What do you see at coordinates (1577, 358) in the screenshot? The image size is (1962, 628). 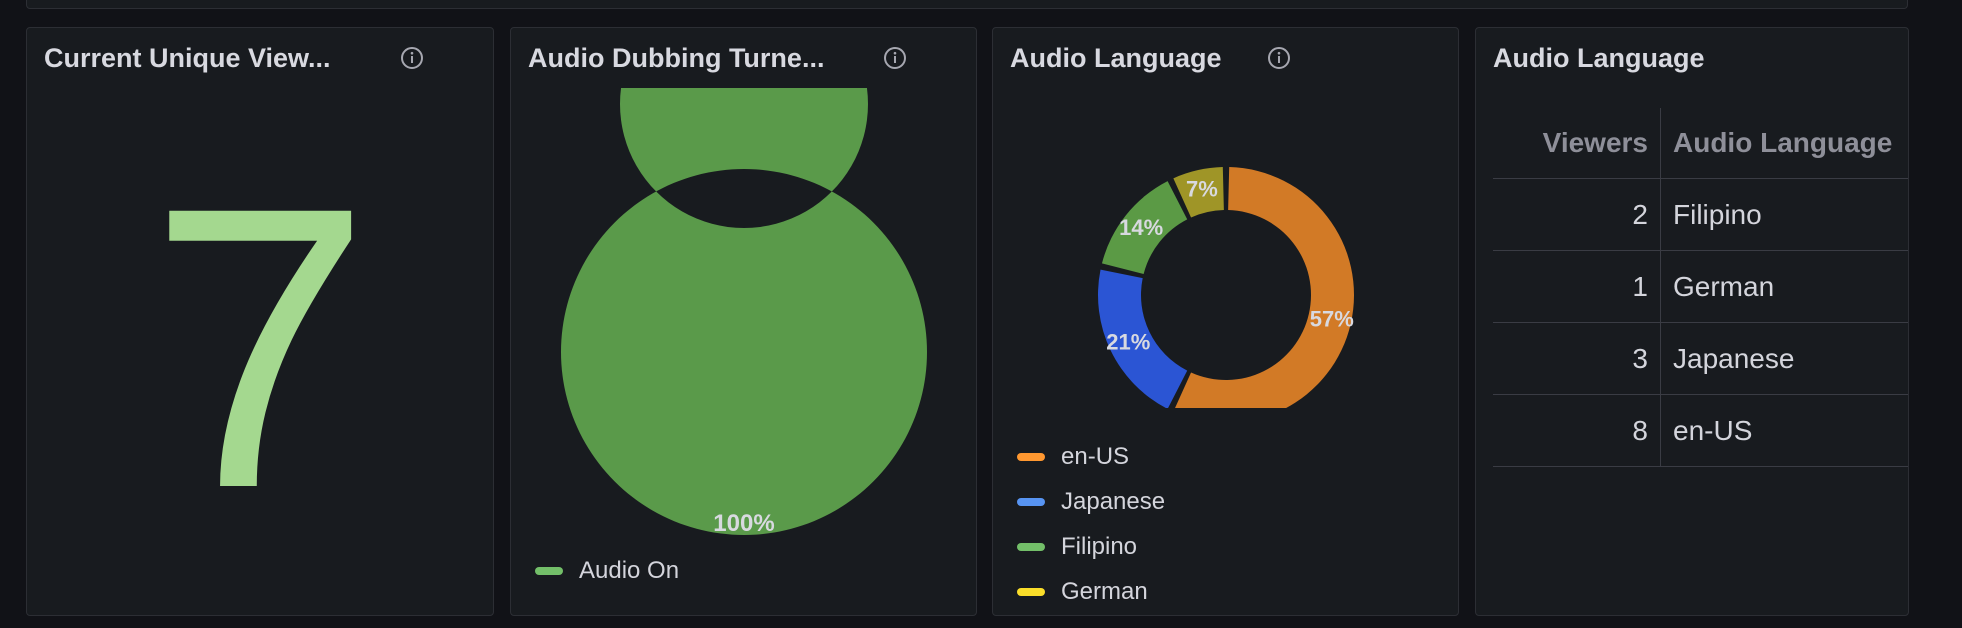 I see `cell-viewers: 3` at bounding box center [1577, 358].